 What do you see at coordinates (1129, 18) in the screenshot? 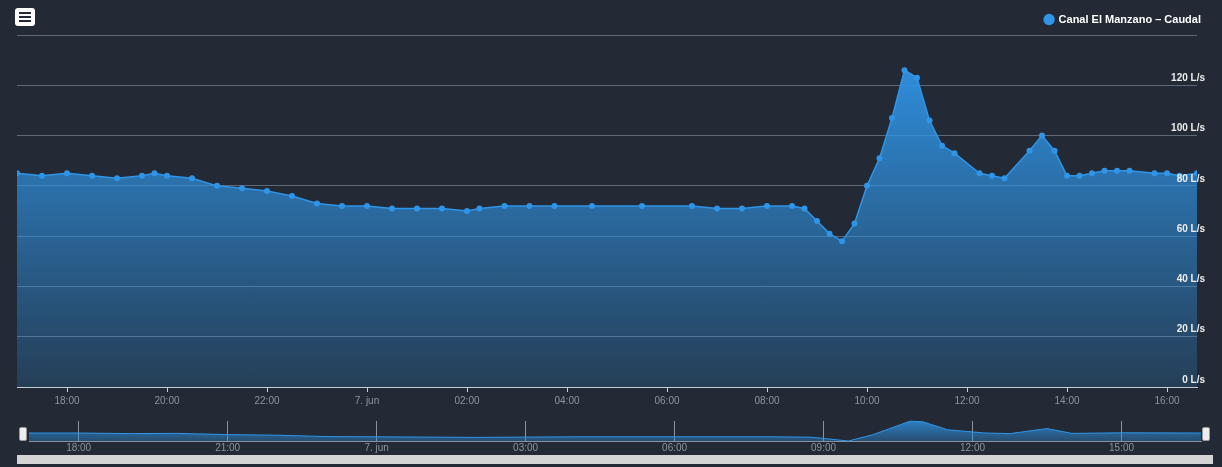
I see `legend-label: Canal El Manzano – Caudal` at bounding box center [1129, 18].